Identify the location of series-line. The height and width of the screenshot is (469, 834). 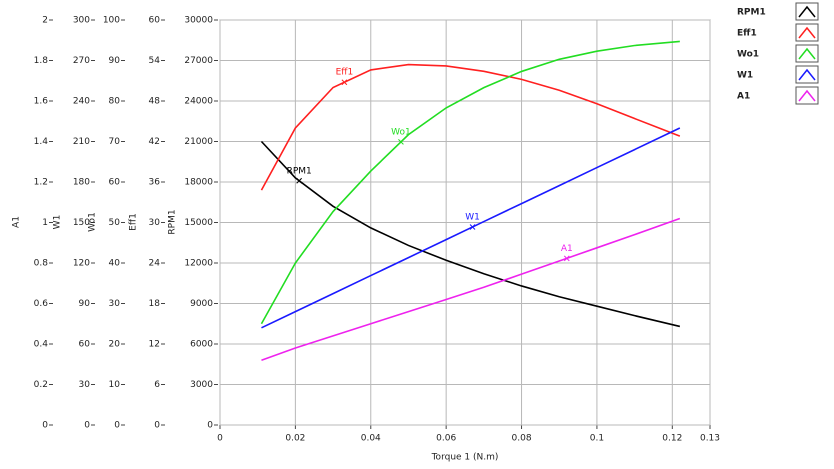
(470, 127).